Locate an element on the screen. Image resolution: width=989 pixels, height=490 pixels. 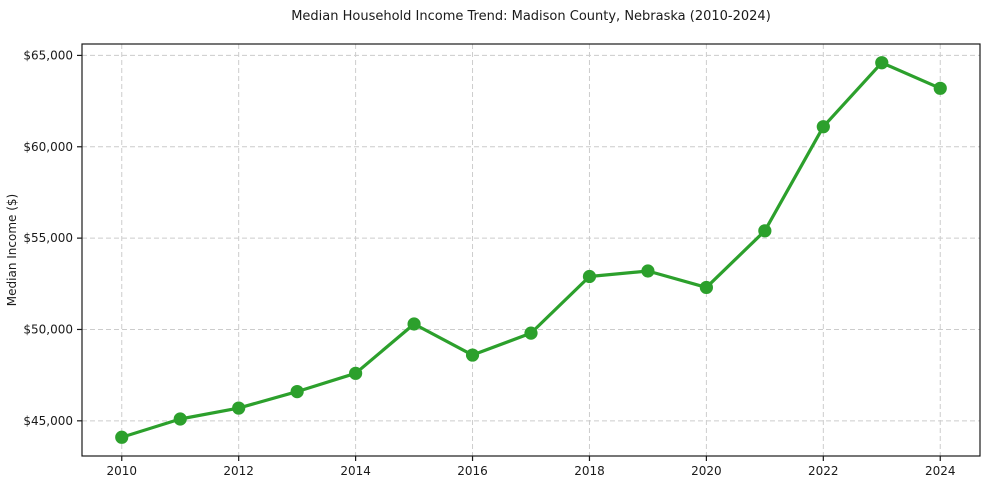
data-point-2024 is located at coordinates (940, 88).